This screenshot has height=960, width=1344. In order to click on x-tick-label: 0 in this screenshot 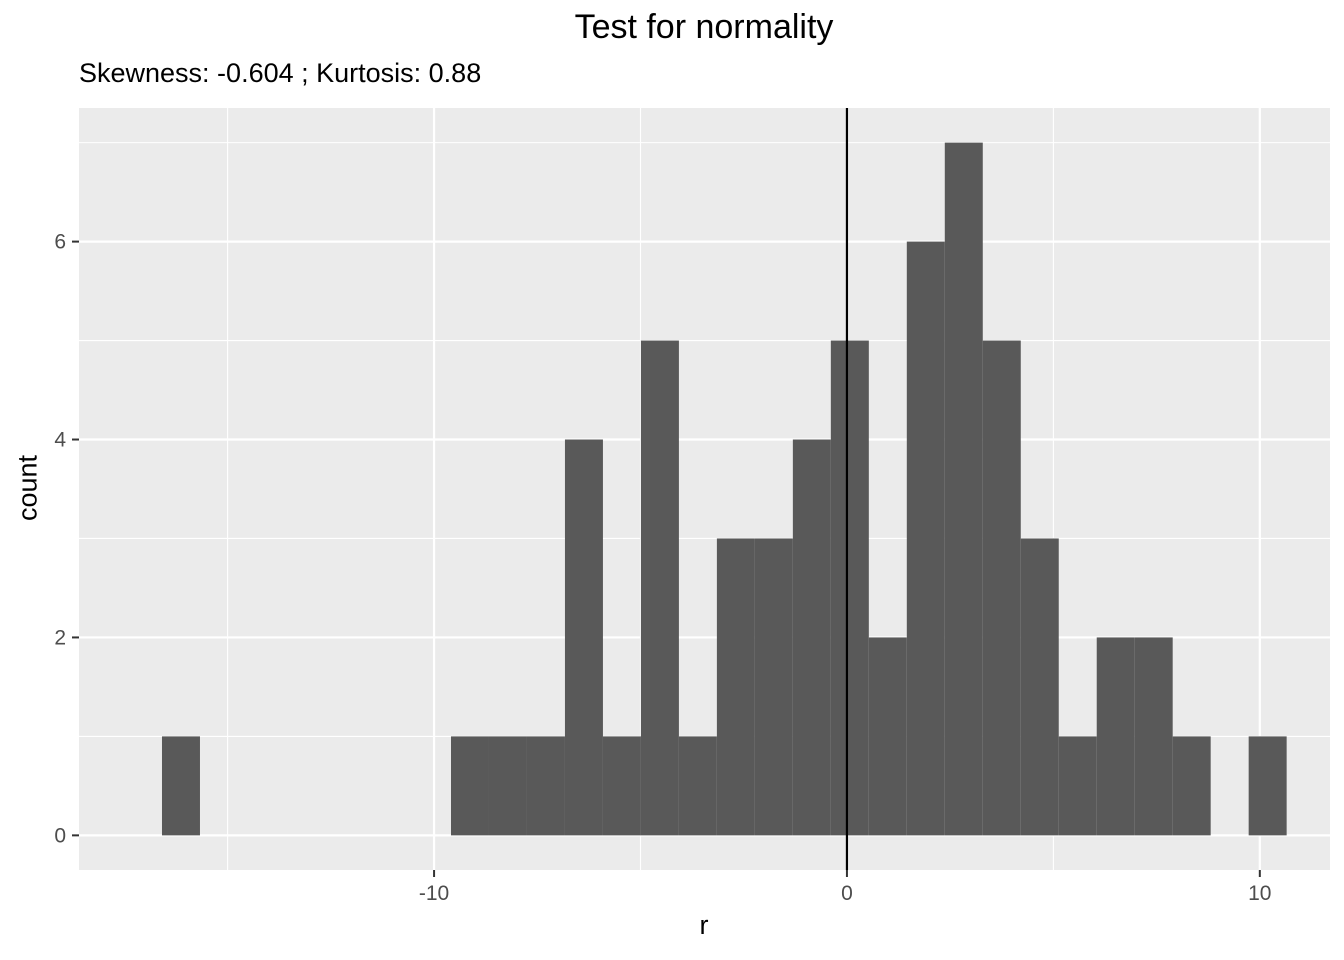, I will do `click(847, 893)`.